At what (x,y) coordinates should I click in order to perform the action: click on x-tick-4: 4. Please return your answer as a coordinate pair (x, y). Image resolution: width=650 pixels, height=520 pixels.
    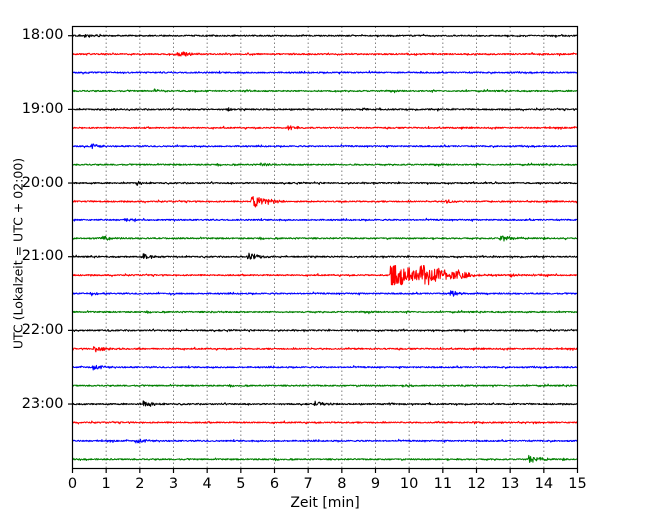
    Looking at the image, I should click on (207, 483).